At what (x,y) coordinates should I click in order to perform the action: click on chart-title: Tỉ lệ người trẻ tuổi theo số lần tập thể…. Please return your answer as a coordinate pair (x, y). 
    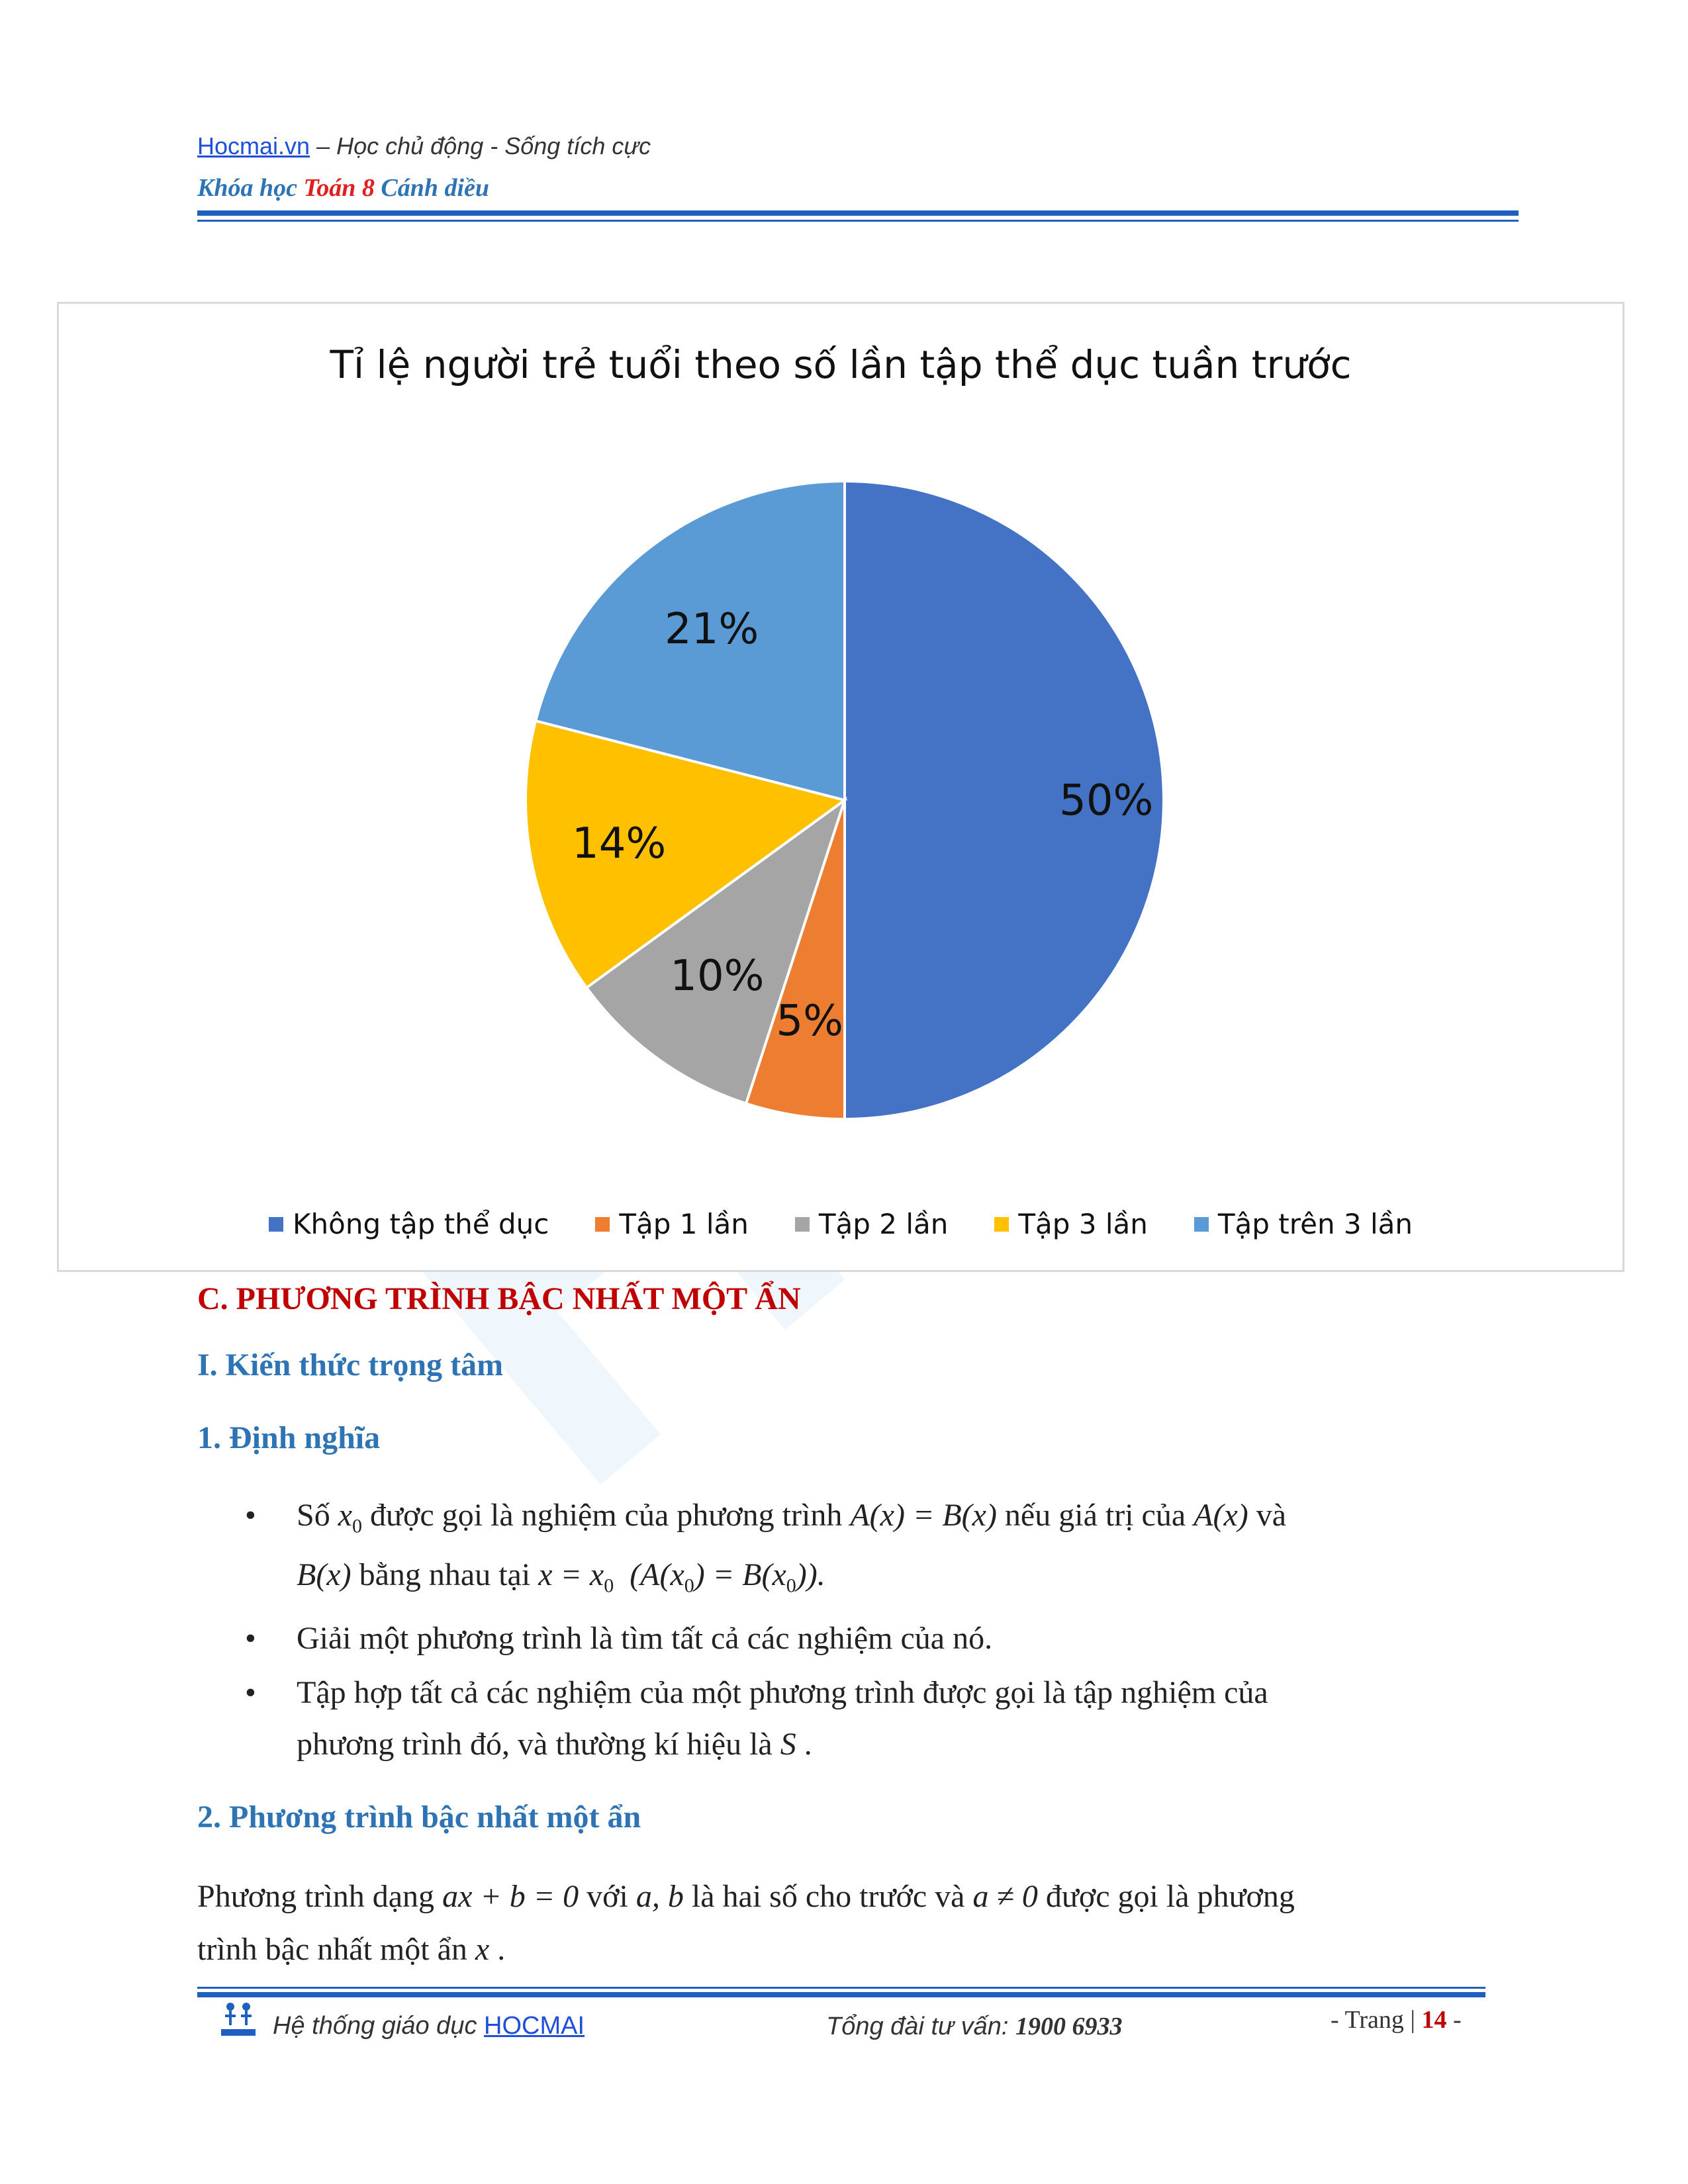
    Looking at the image, I should click on (841, 365).